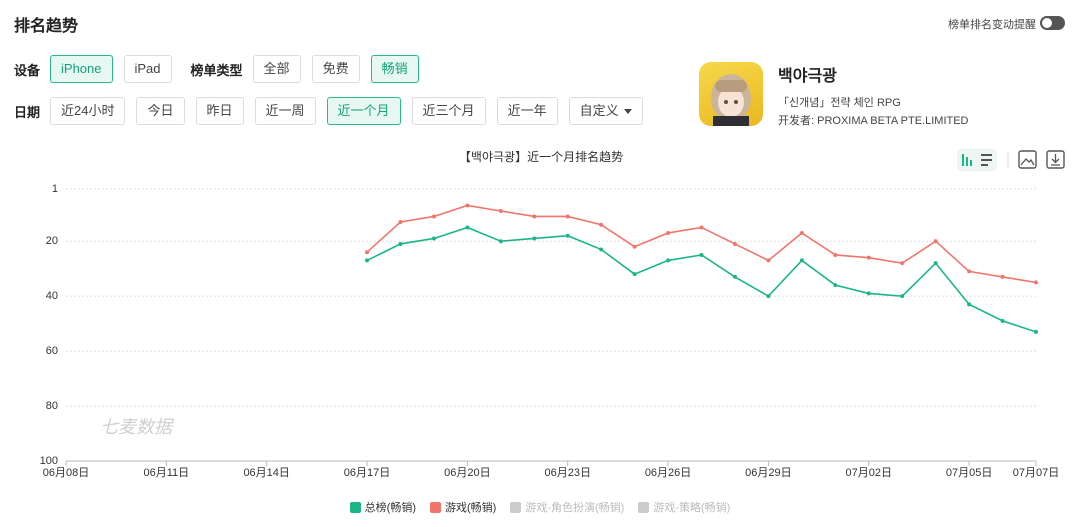  Describe the element at coordinates (27, 112) in the screenshot. I see `filter-label: 日期` at that location.